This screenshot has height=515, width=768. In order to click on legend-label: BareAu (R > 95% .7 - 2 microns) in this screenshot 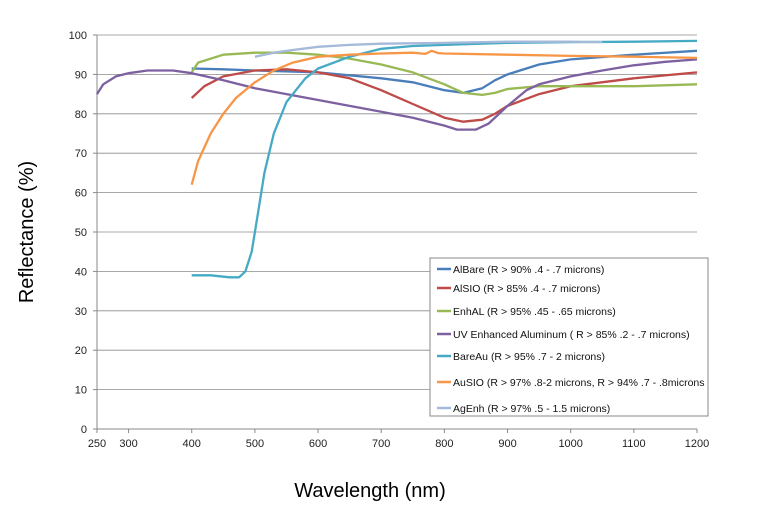, I will do `click(529, 357)`.